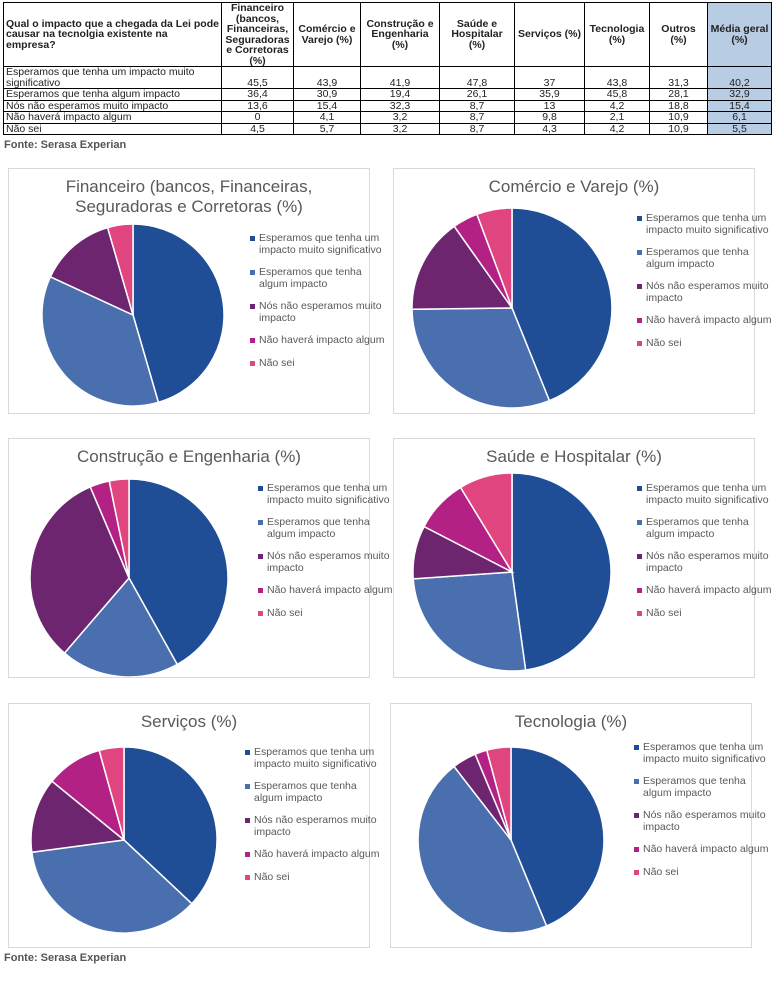  I want to click on table-cell: 10,9, so click(678, 117).